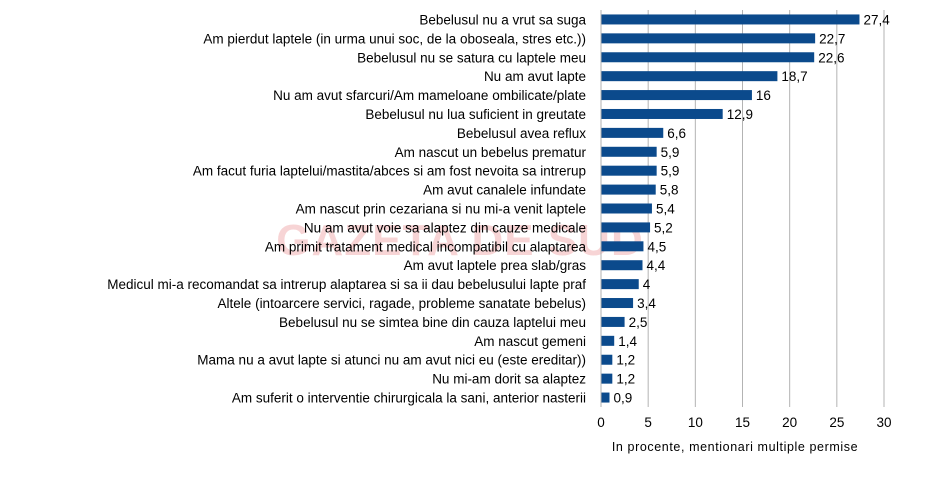 The height and width of the screenshot is (480, 930). Describe the element at coordinates (535, 76) in the screenshot. I see `category-label: Nu am avut lapte` at that location.